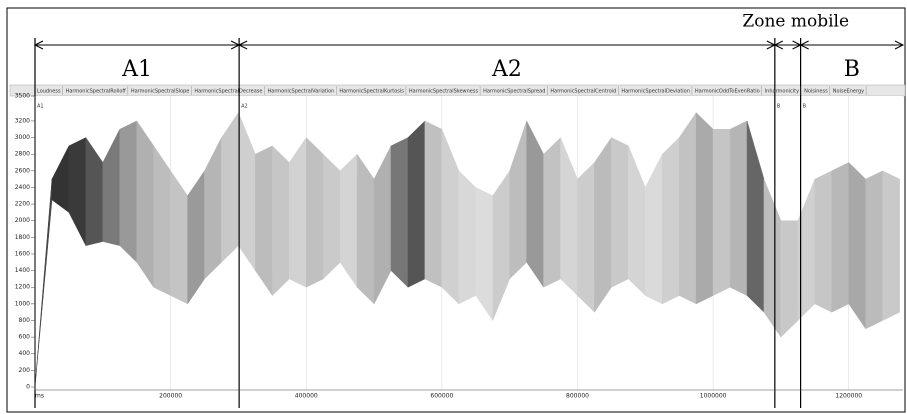  What do you see at coordinates (22, 154) in the screenshot?
I see `y-tick-label: 2800` at bounding box center [22, 154].